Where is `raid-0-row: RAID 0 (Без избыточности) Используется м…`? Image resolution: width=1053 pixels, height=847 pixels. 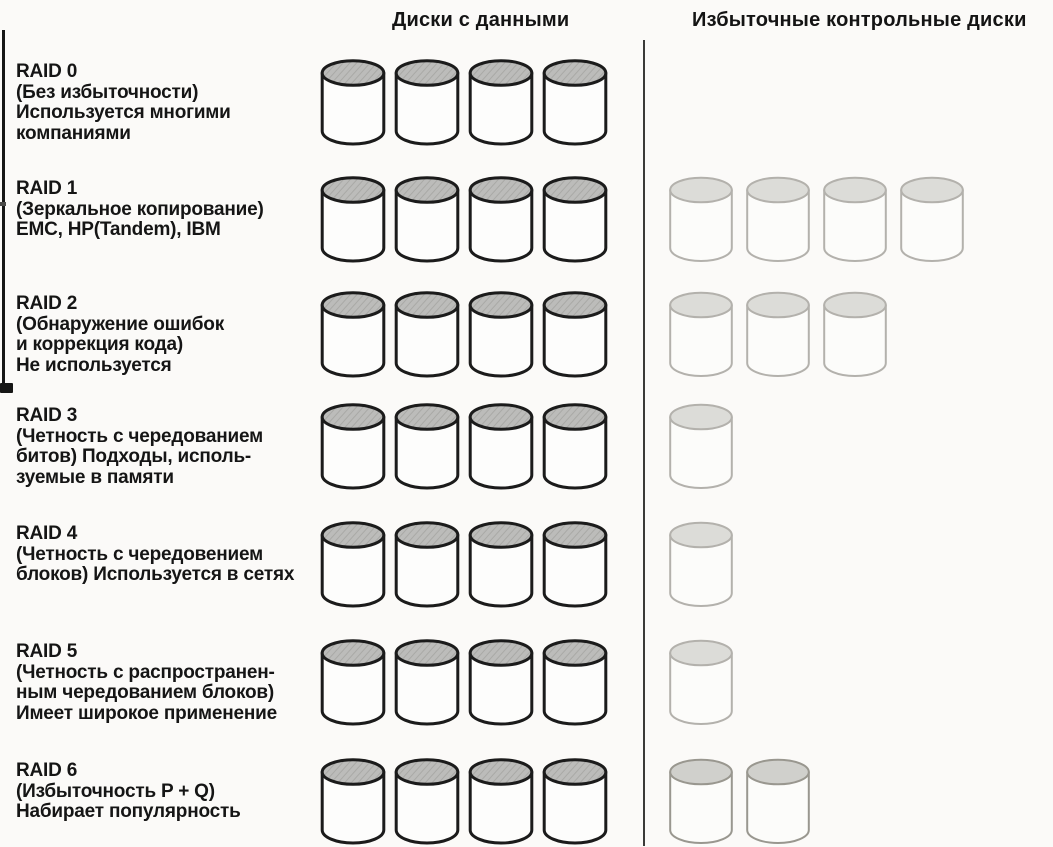
raid-0-row: RAID 0 (Без избыточности) Используется м… is located at coordinates (526, 103).